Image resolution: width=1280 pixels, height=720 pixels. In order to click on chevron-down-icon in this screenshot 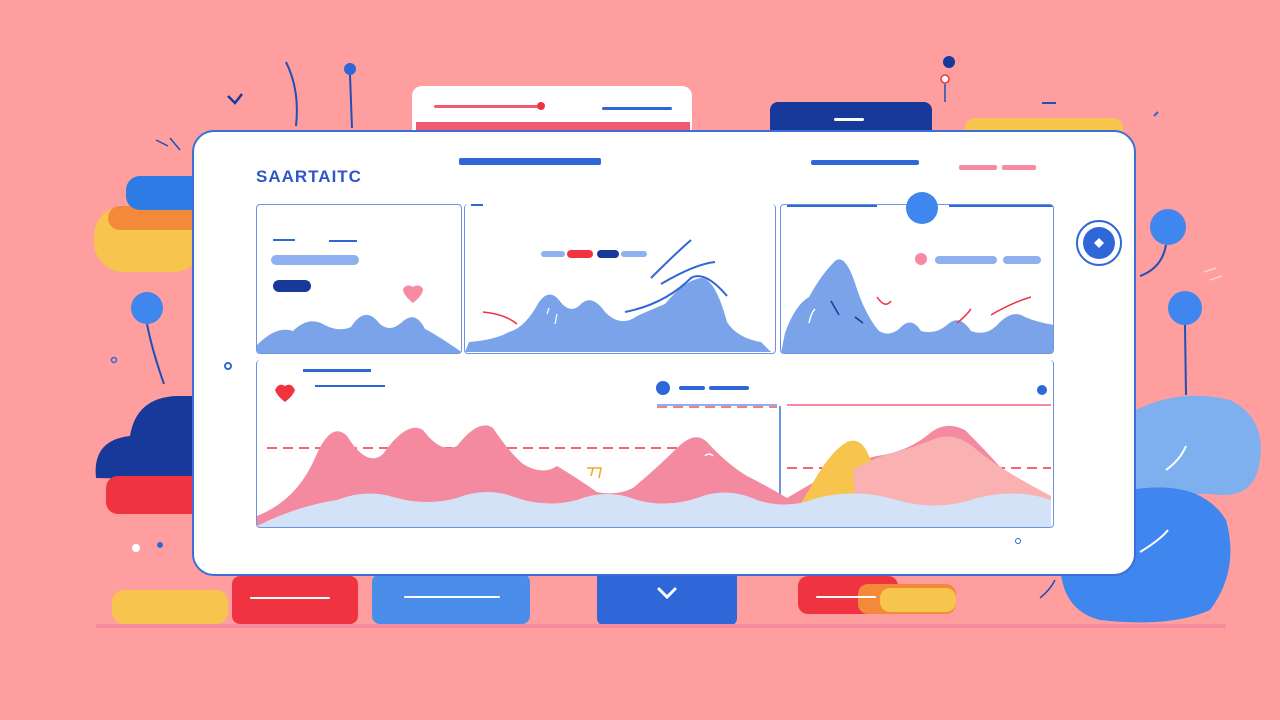, I will do `click(667, 593)`.